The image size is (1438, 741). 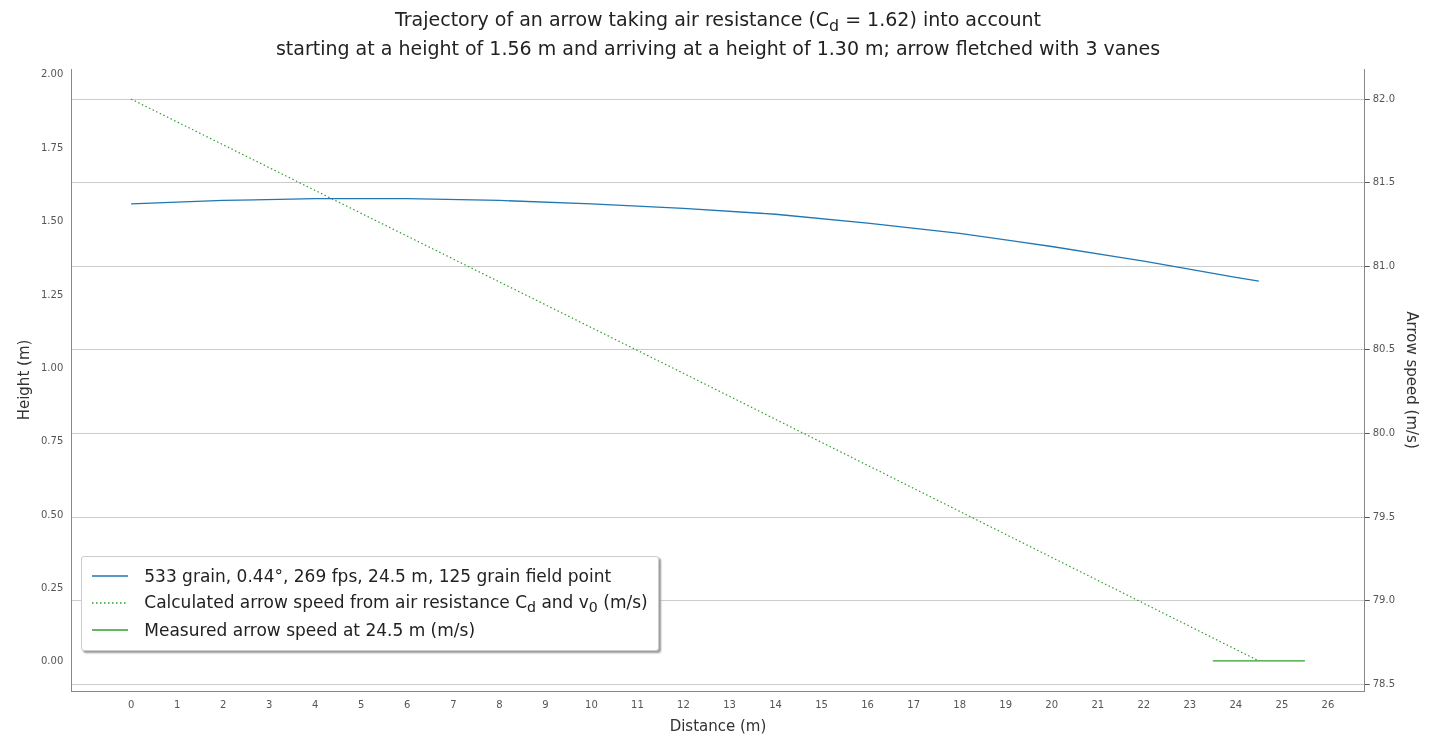 I want to click on legend-label: 533 grain, 0.44°, 269 fps, 24.5 m, 125 grain field point, so click(x=378, y=576).